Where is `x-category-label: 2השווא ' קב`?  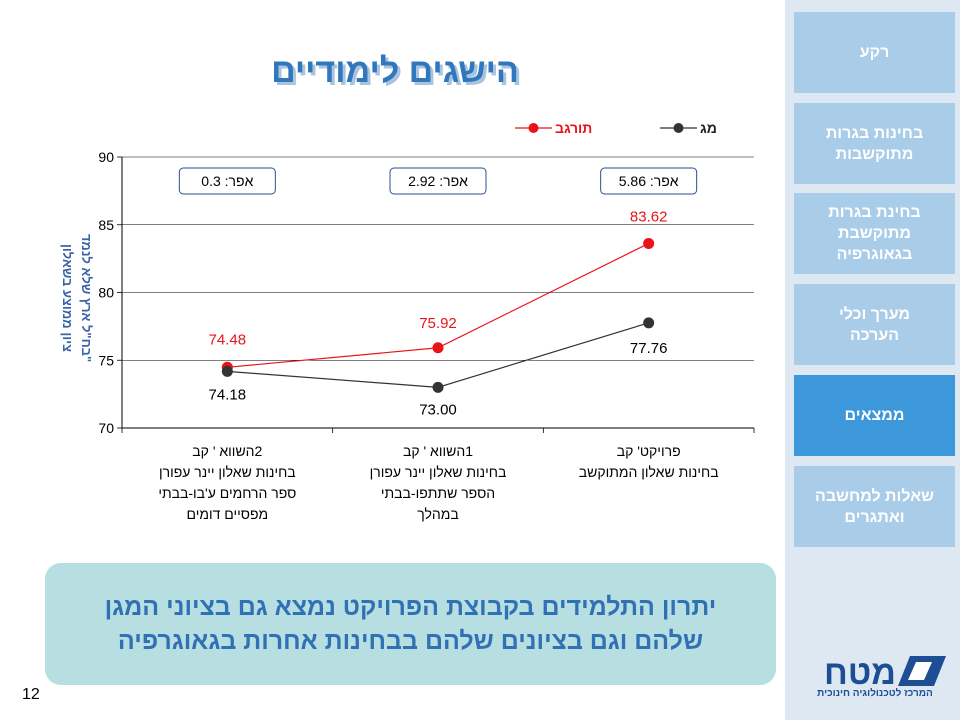
x-category-label: 2השווא ' קב is located at coordinates (227, 451).